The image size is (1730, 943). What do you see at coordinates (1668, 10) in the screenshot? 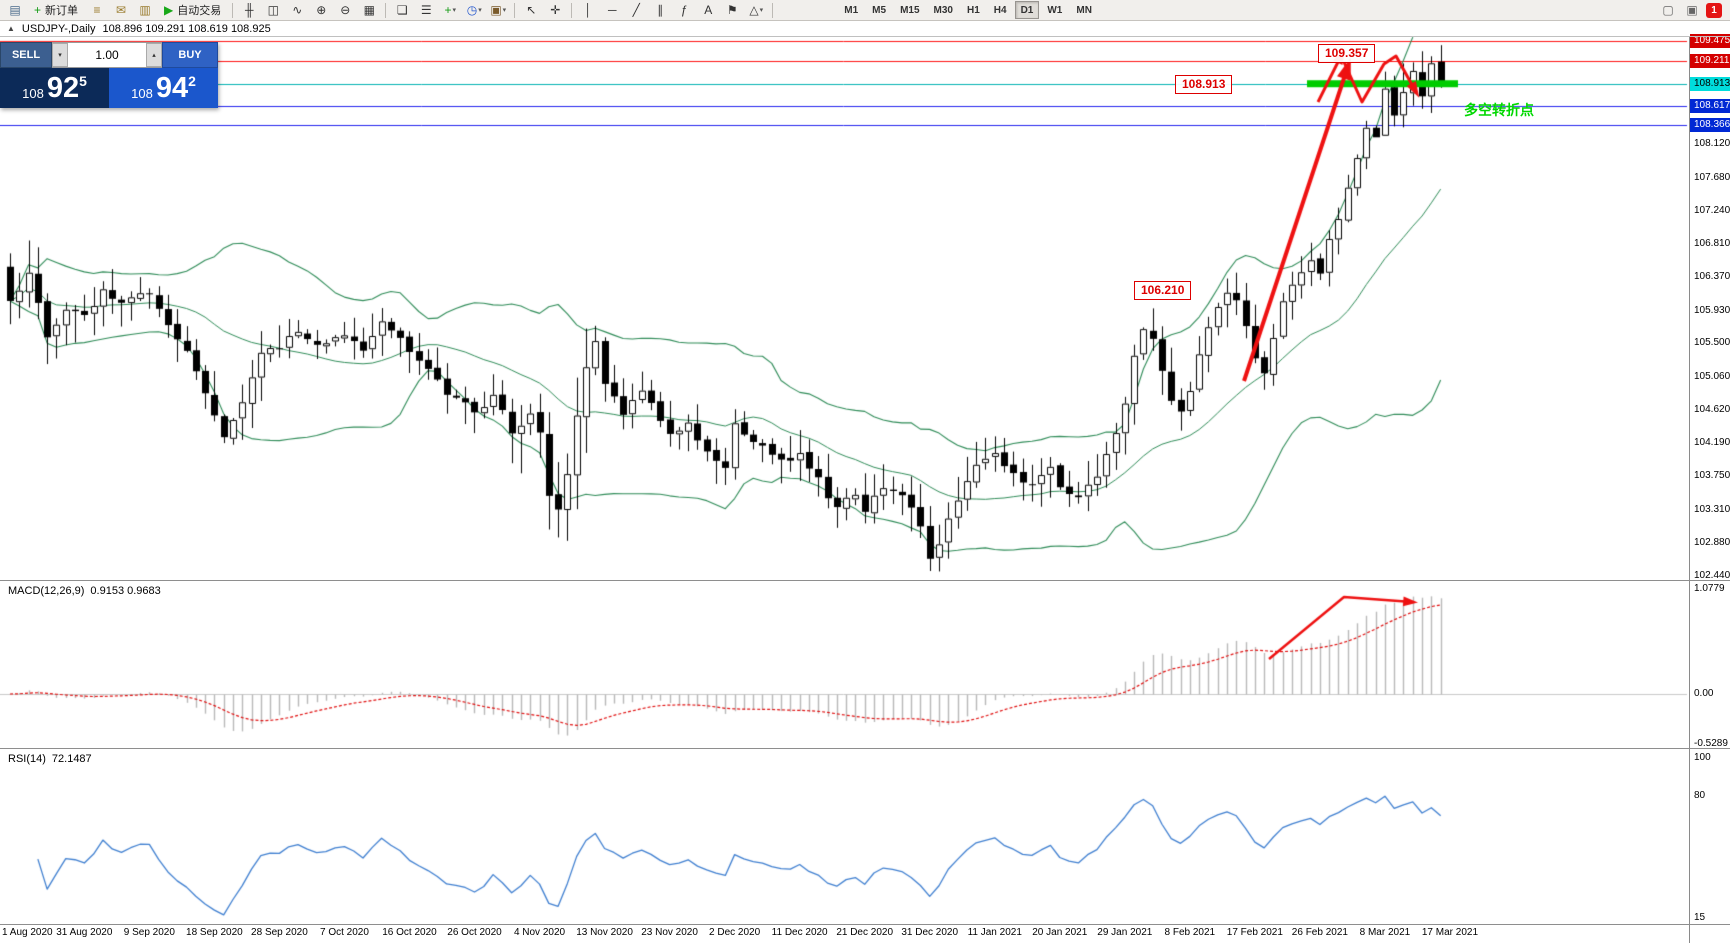
I see `chat-button: ▢` at bounding box center [1668, 10].